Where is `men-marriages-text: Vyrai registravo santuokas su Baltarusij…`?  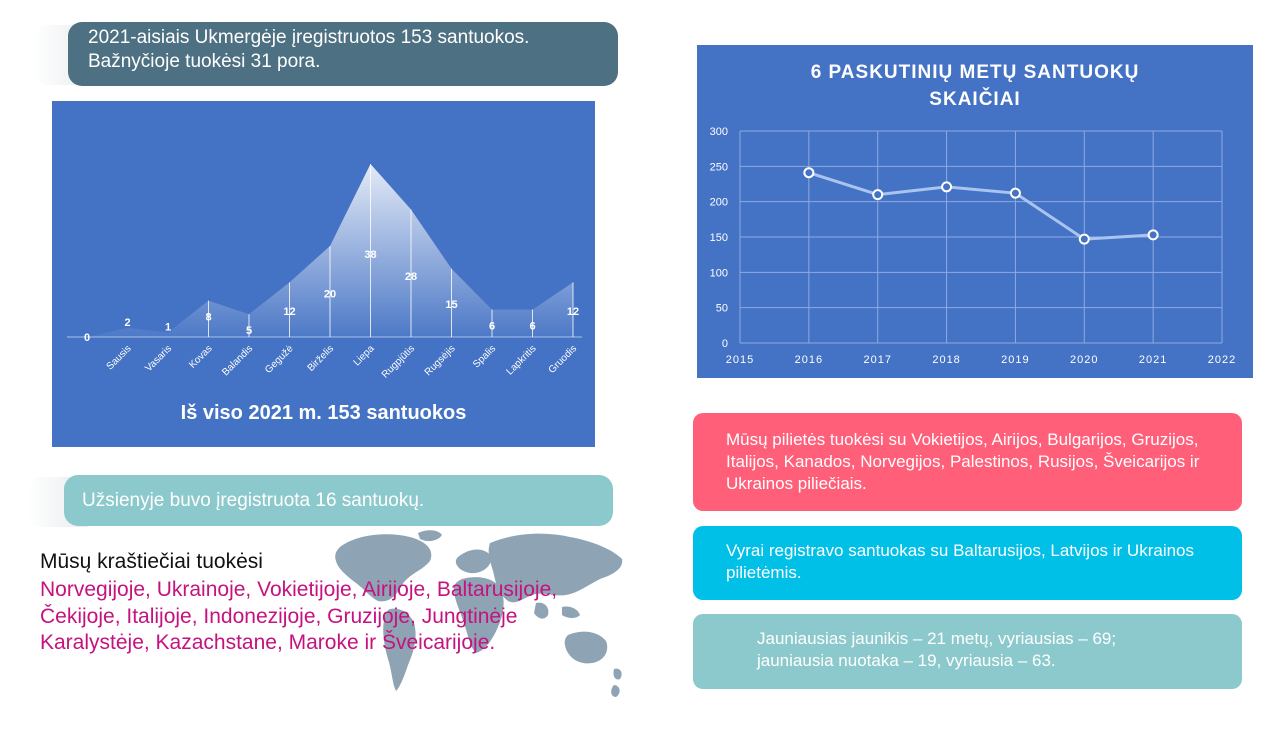 men-marriages-text: Vyrai registravo santuokas su Baltarusij… is located at coordinates (960, 561).